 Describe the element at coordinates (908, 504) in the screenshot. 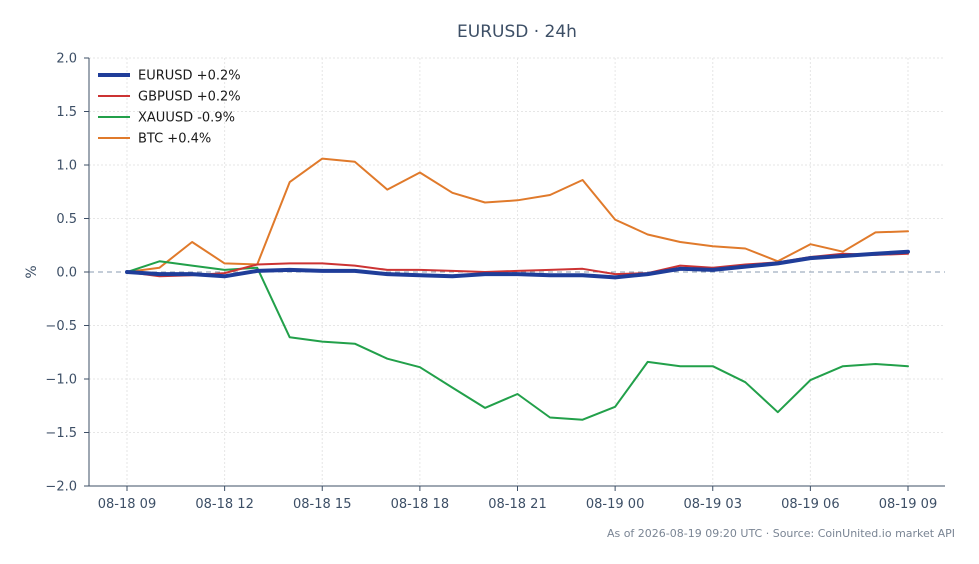

I see `x-tick-label: 08-19 09` at that location.